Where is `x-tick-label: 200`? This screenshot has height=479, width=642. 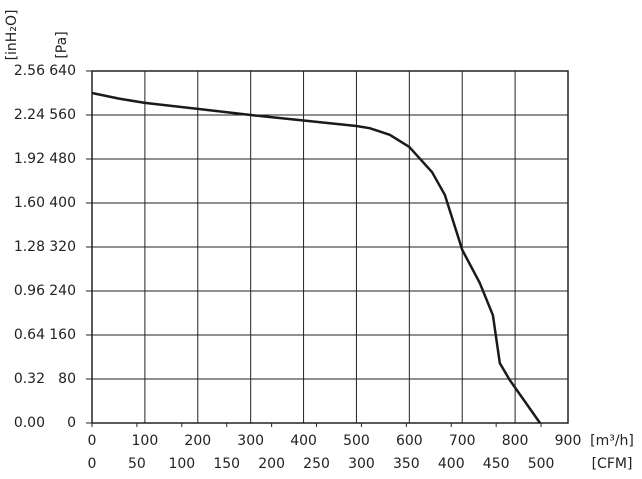 x-tick-label: 200 is located at coordinates (197, 441).